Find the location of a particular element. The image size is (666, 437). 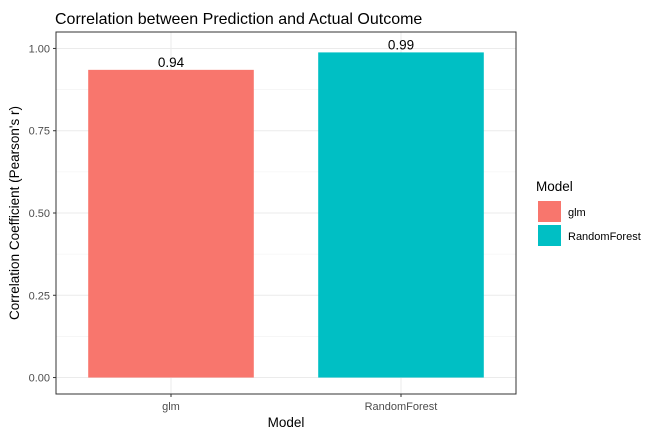

legend-key-randomforest is located at coordinates (549, 235).